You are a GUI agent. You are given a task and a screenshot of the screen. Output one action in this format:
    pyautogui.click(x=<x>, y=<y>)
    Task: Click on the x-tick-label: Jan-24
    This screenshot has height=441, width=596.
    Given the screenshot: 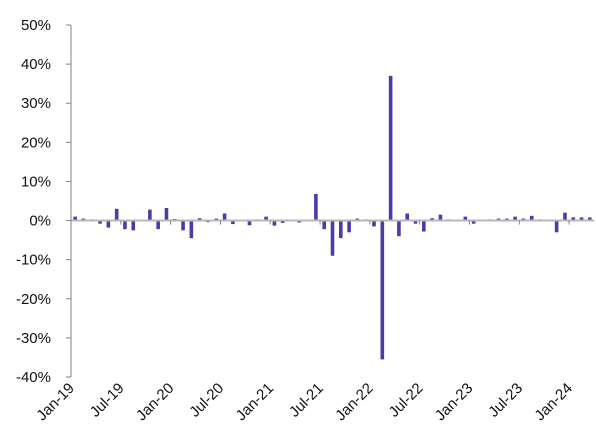 What is the action you would take?
    pyautogui.click(x=553, y=402)
    